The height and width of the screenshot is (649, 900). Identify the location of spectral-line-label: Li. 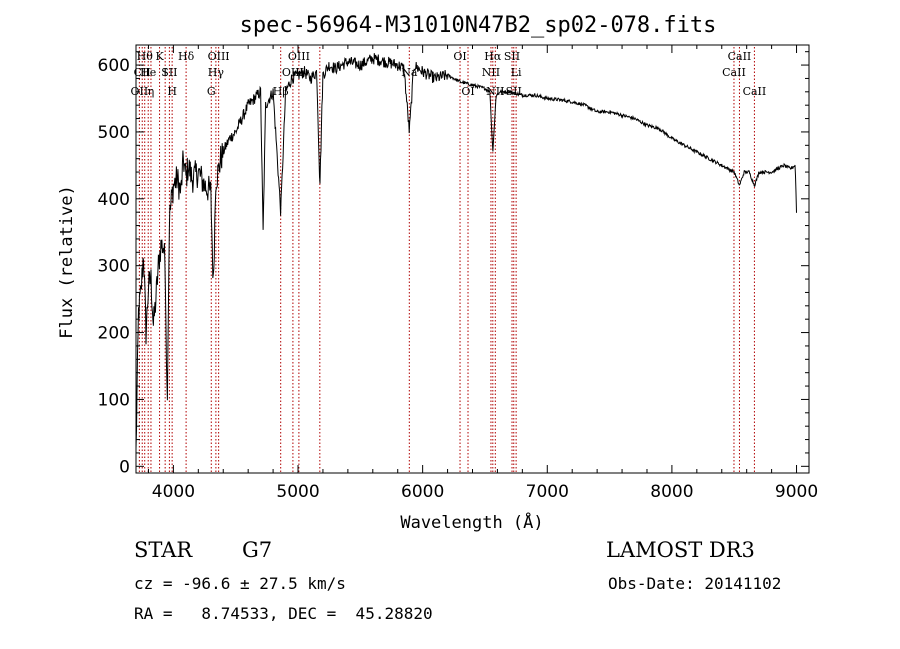
(516, 72).